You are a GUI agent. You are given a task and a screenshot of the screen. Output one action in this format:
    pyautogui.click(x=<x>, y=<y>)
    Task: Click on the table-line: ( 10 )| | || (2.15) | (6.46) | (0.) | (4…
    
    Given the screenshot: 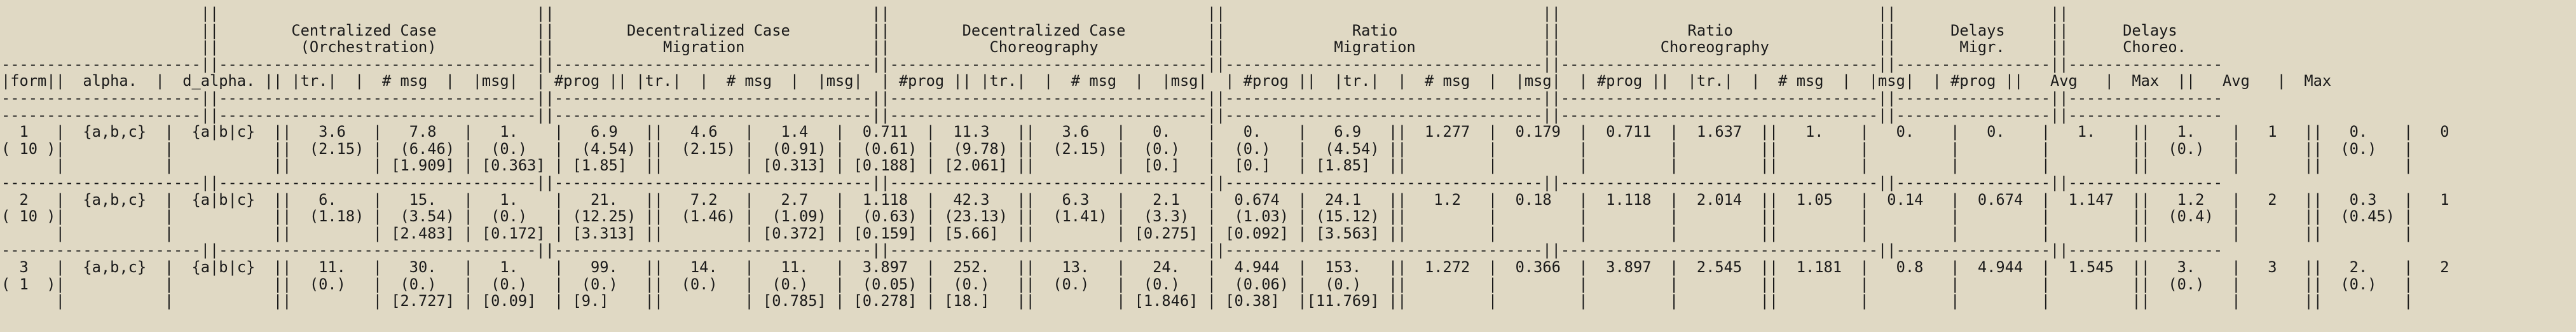 What is the action you would take?
    pyautogui.click(x=1238, y=149)
    